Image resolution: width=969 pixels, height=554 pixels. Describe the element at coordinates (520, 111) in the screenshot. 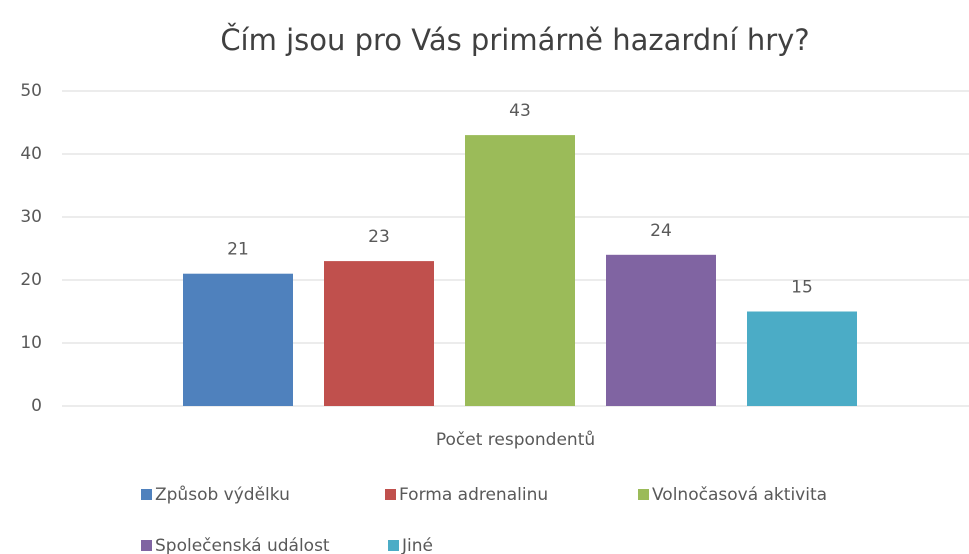

I see `data-label: 43` at that location.